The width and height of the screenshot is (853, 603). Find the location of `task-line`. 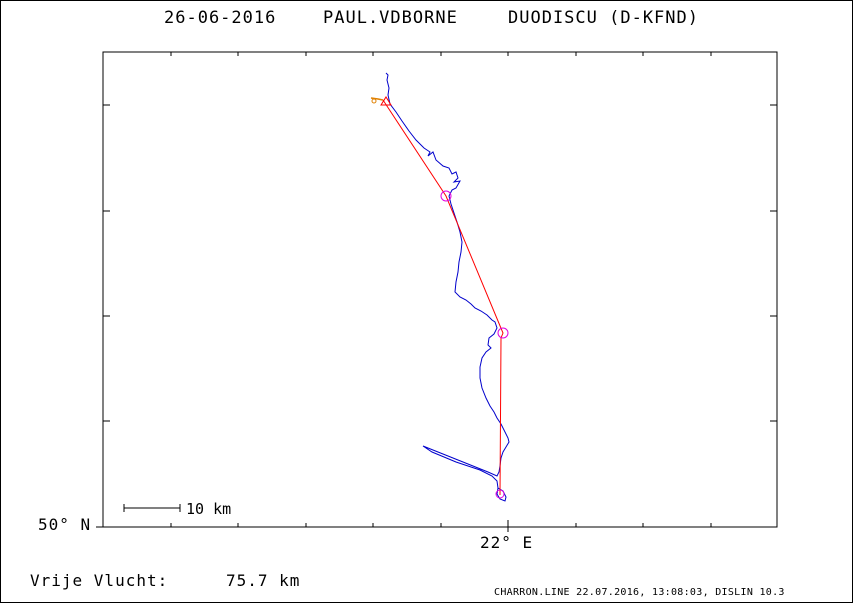

task-line is located at coordinates (443, 297).